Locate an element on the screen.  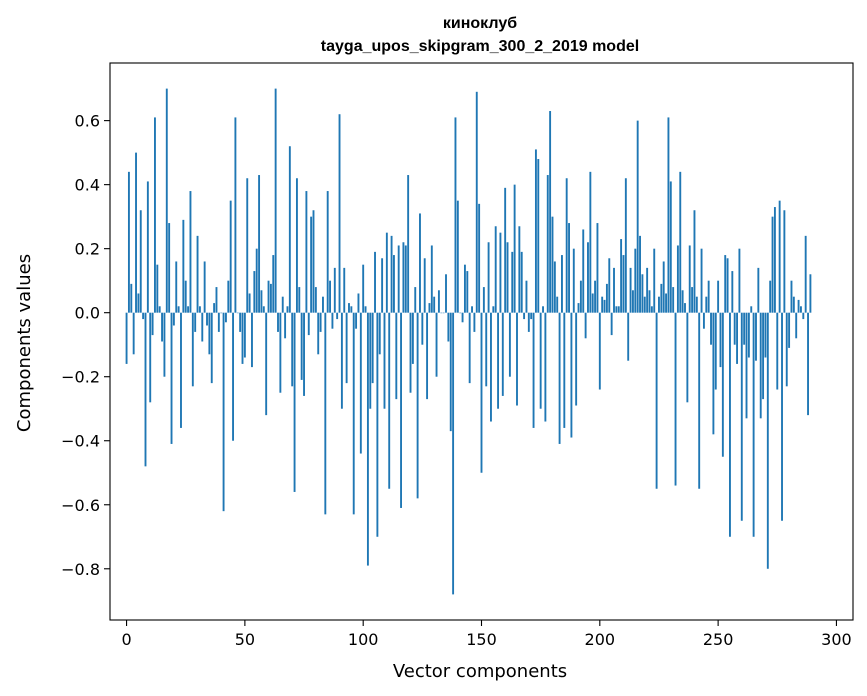
x-tick-label: 200 is located at coordinates (600, 639).